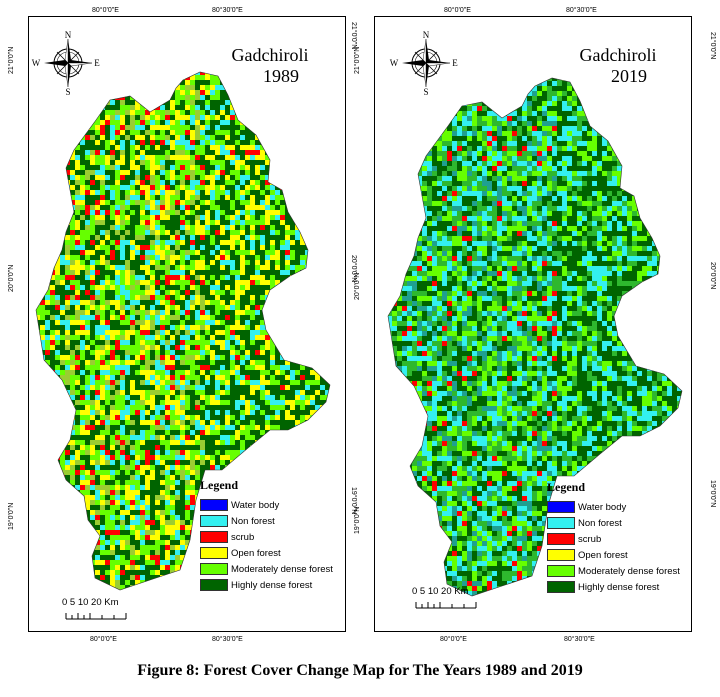  I want to click on lon-label-bottom: 80°0'0"E, so click(453, 639).